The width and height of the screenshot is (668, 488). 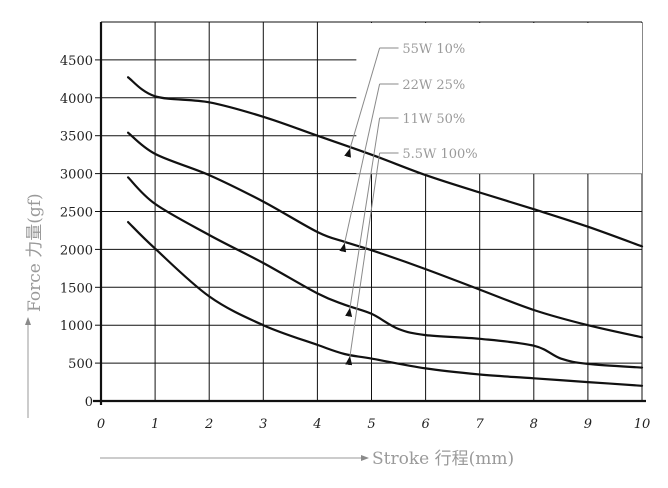 What do you see at coordinates (371, 424) in the screenshot?
I see `x-tick-label: 5` at bounding box center [371, 424].